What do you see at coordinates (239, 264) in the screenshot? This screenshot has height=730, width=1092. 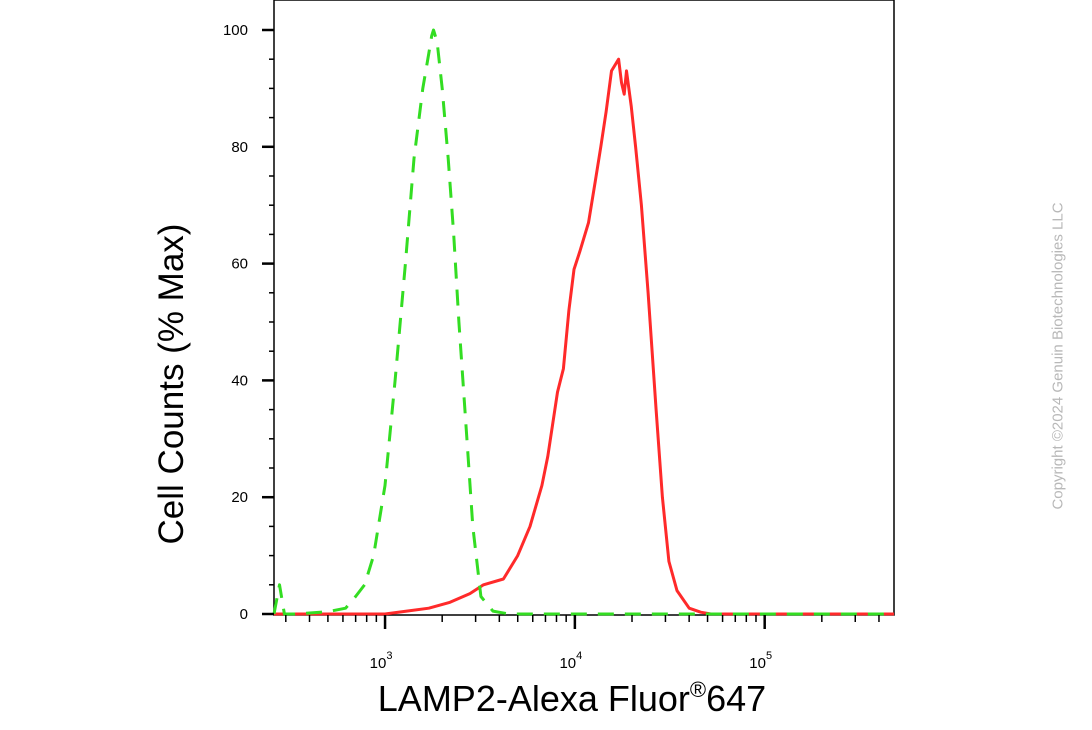 I see `y-tick-label: 60` at bounding box center [239, 264].